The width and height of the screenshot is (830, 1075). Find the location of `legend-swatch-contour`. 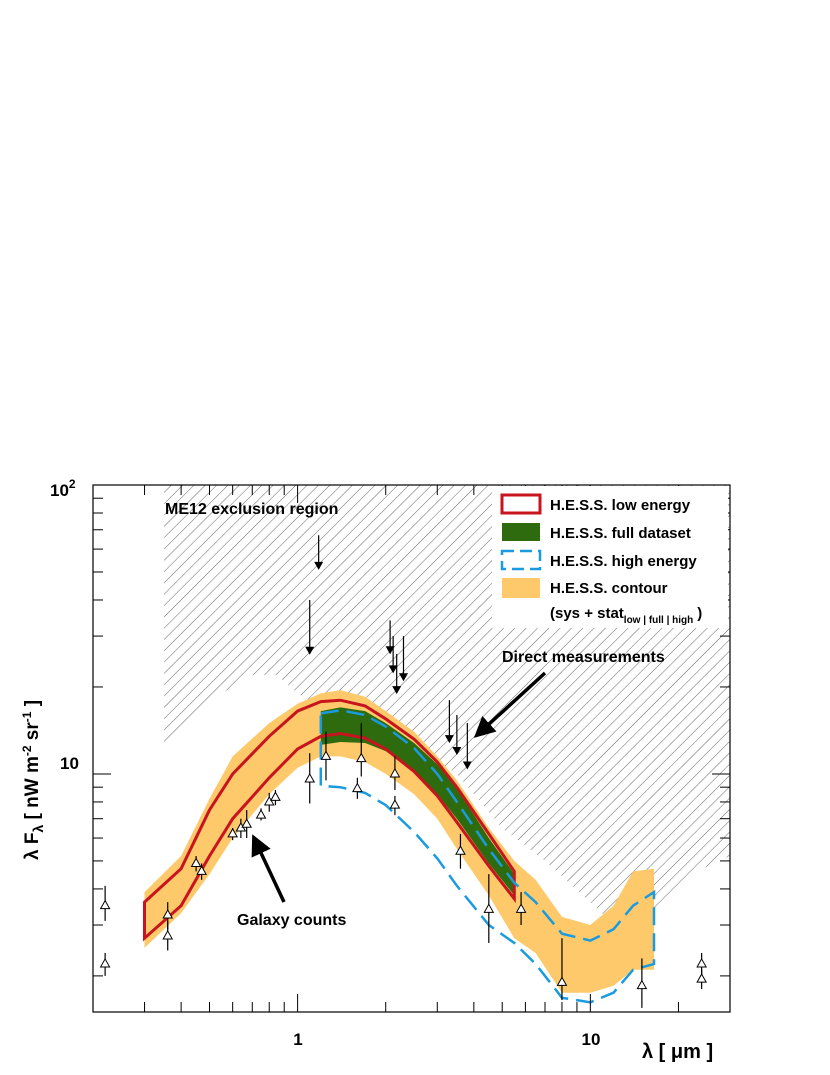

legend-swatch-contour is located at coordinates (521, 588).